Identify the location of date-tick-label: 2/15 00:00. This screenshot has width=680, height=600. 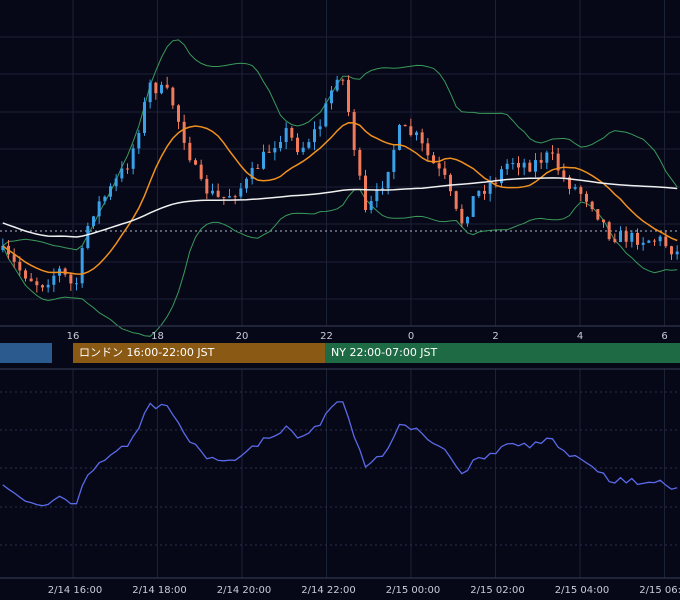
(413, 590).